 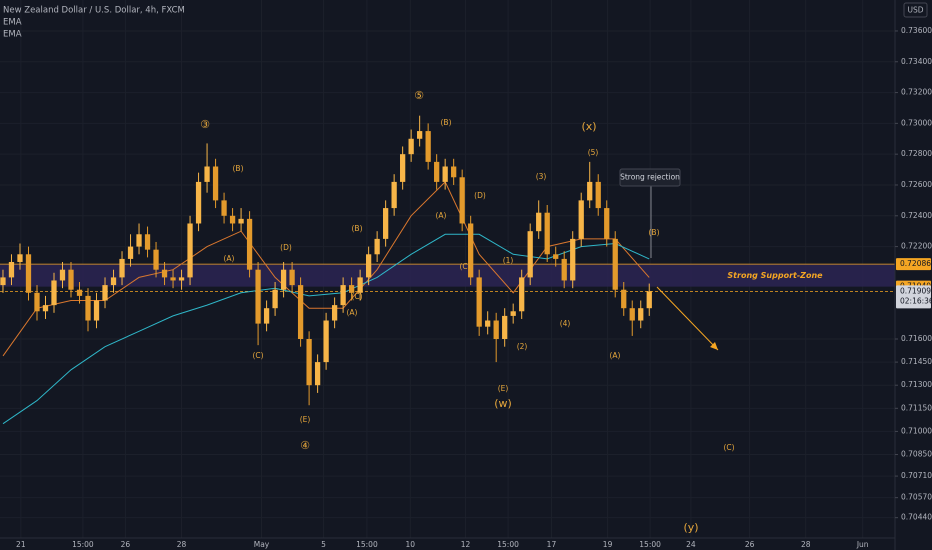 What do you see at coordinates (286, 247) in the screenshot?
I see `wave-label: (D)` at bounding box center [286, 247].